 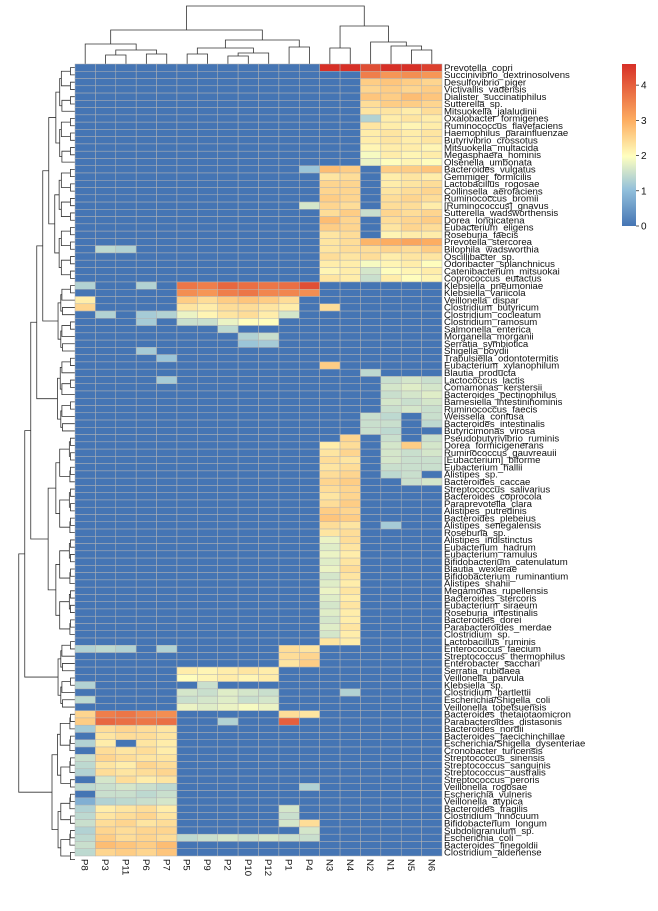 What do you see at coordinates (486, 344) in the screenshot?
I see `row-label: Serratia_symbiotica` at bounding box center [486, 344].